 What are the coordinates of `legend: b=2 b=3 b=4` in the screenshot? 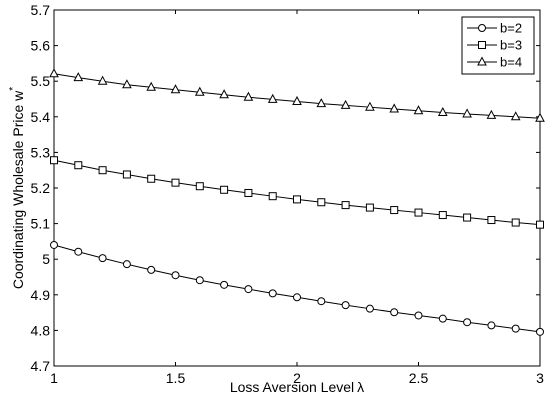 It's located at (498, 45).